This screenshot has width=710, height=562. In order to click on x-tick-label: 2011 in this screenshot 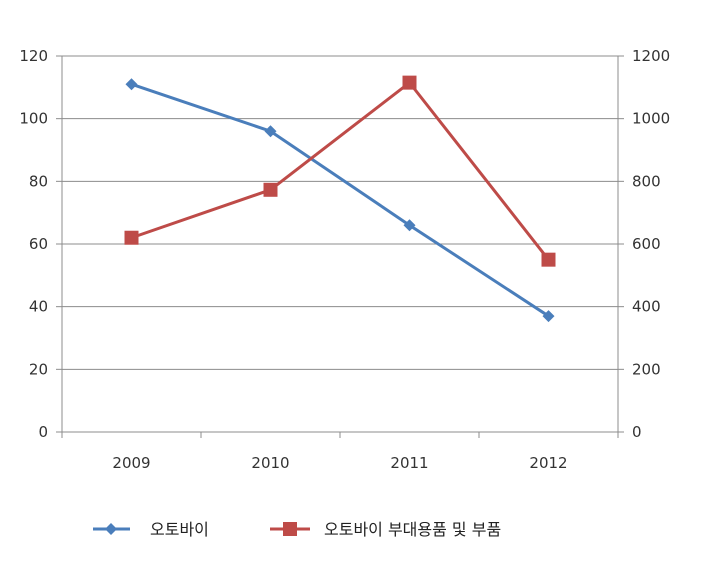, I will do `click(409, 463)`.